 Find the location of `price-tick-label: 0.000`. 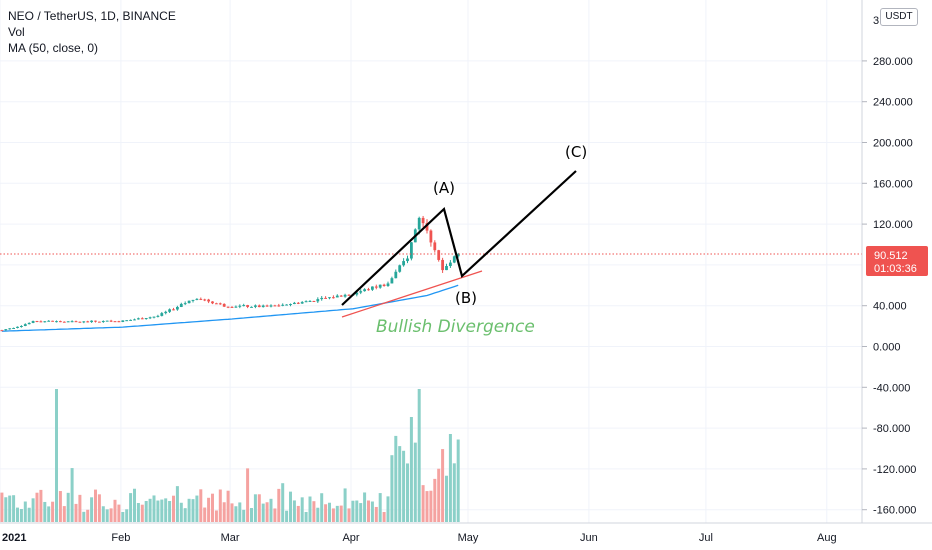

price-tick-label: 0.000 is located at coordinates (887, 348).